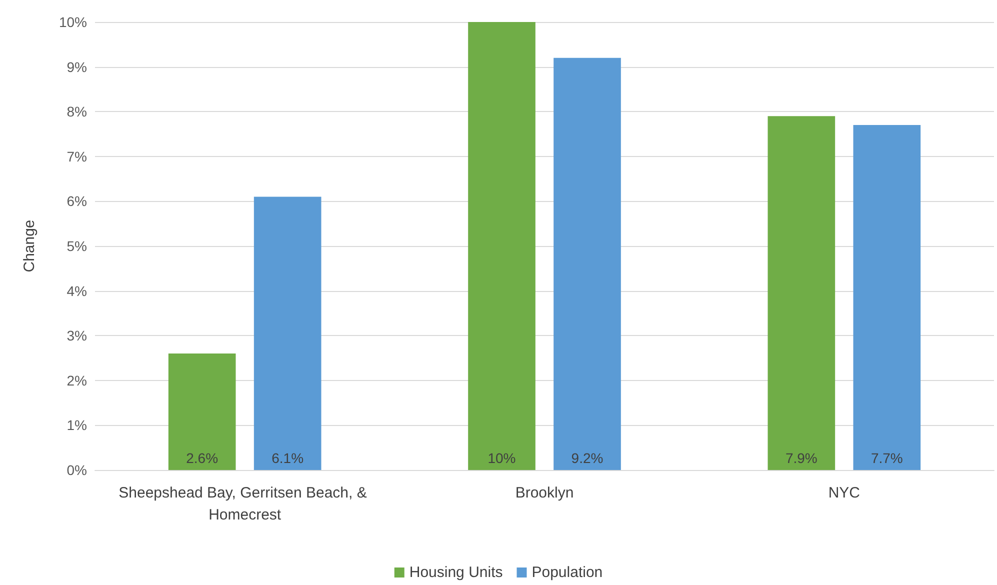 The image size is (997, 585). I want to click on data-label: 10%, so click(502, 458).